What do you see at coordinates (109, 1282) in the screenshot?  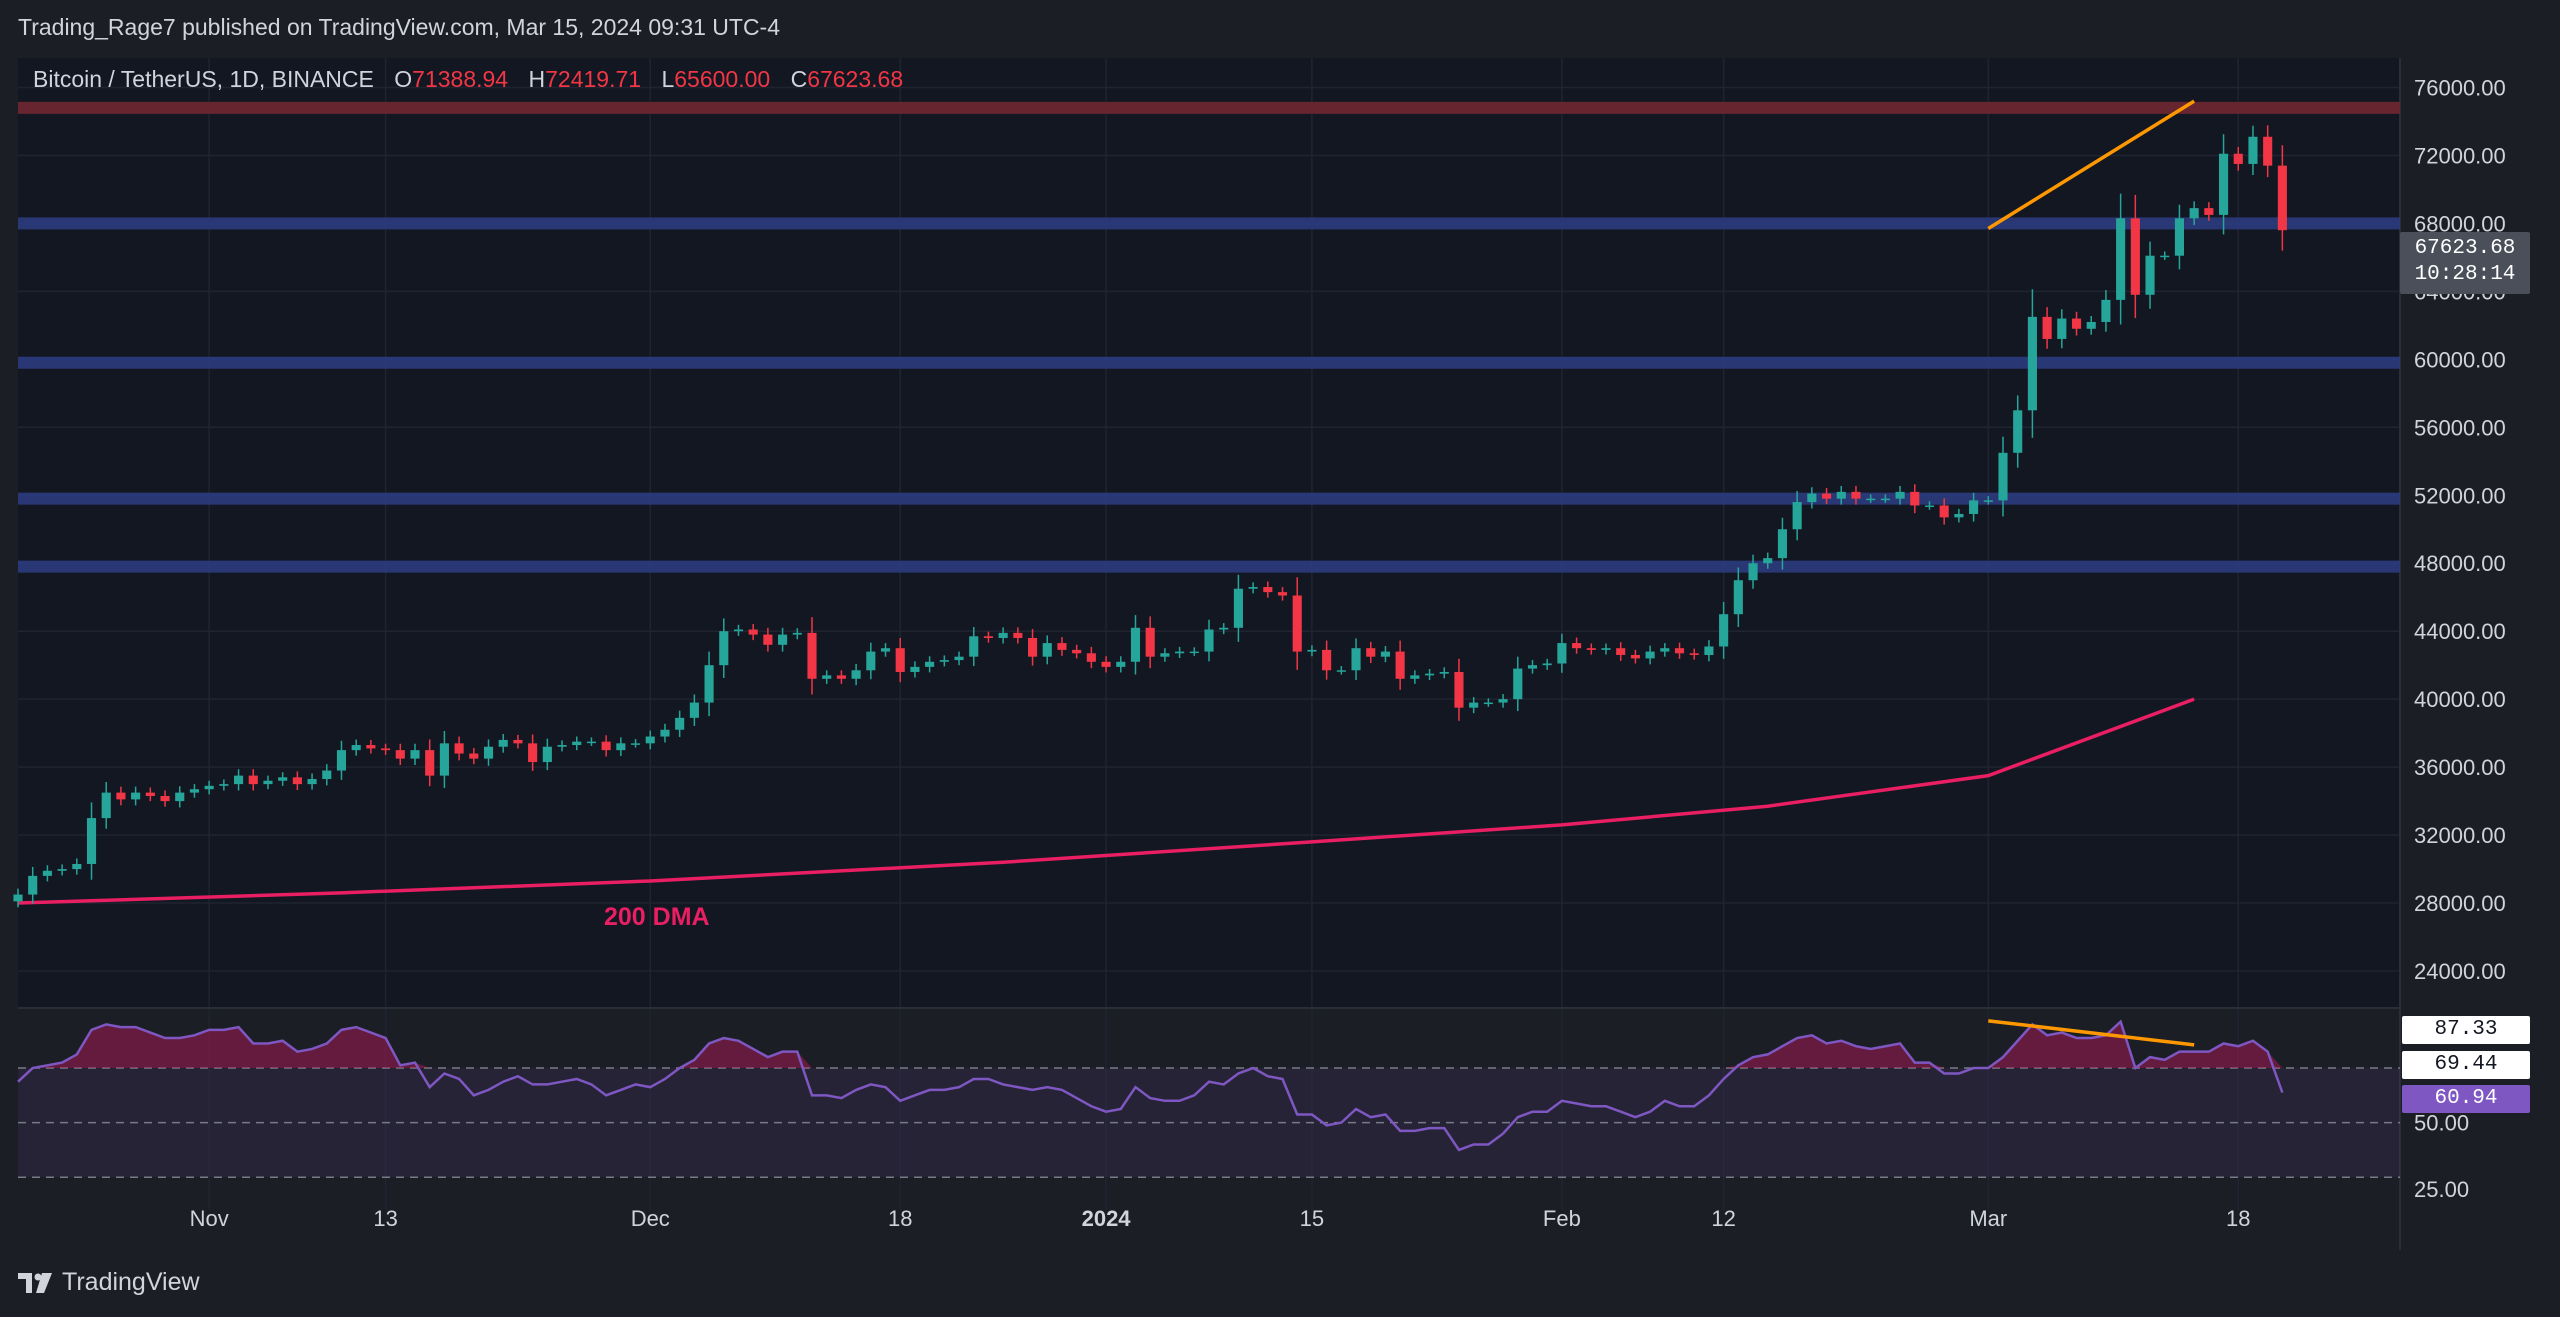 I see `footer-brand: TradingView` at bounding box center [109, 1282].